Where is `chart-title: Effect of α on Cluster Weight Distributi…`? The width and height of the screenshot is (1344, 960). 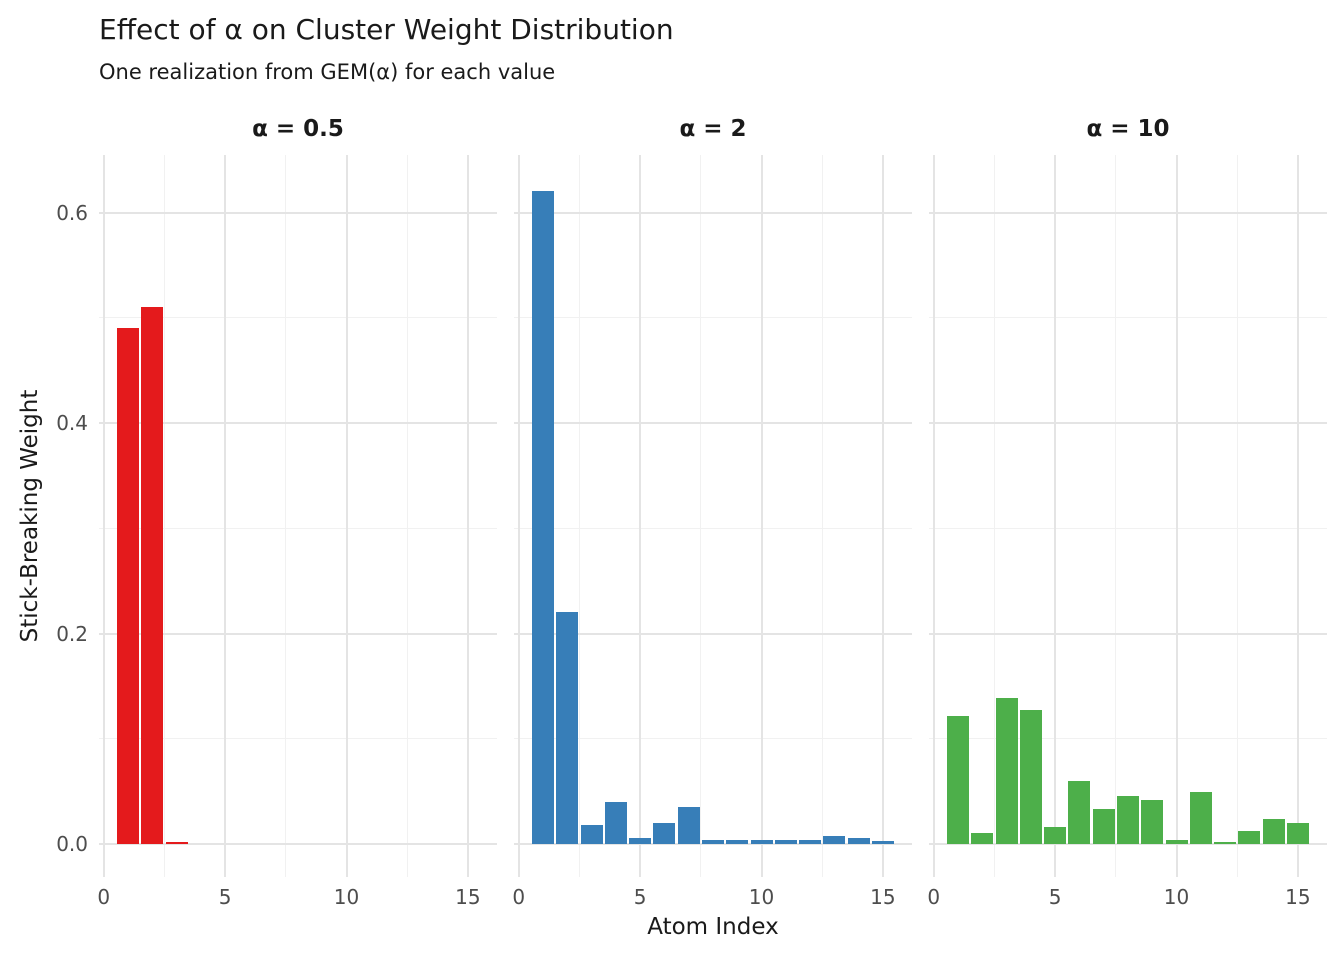 chart-title: Effect of α on Cluster Weight Distributi… is located at coordinates (386, 29).